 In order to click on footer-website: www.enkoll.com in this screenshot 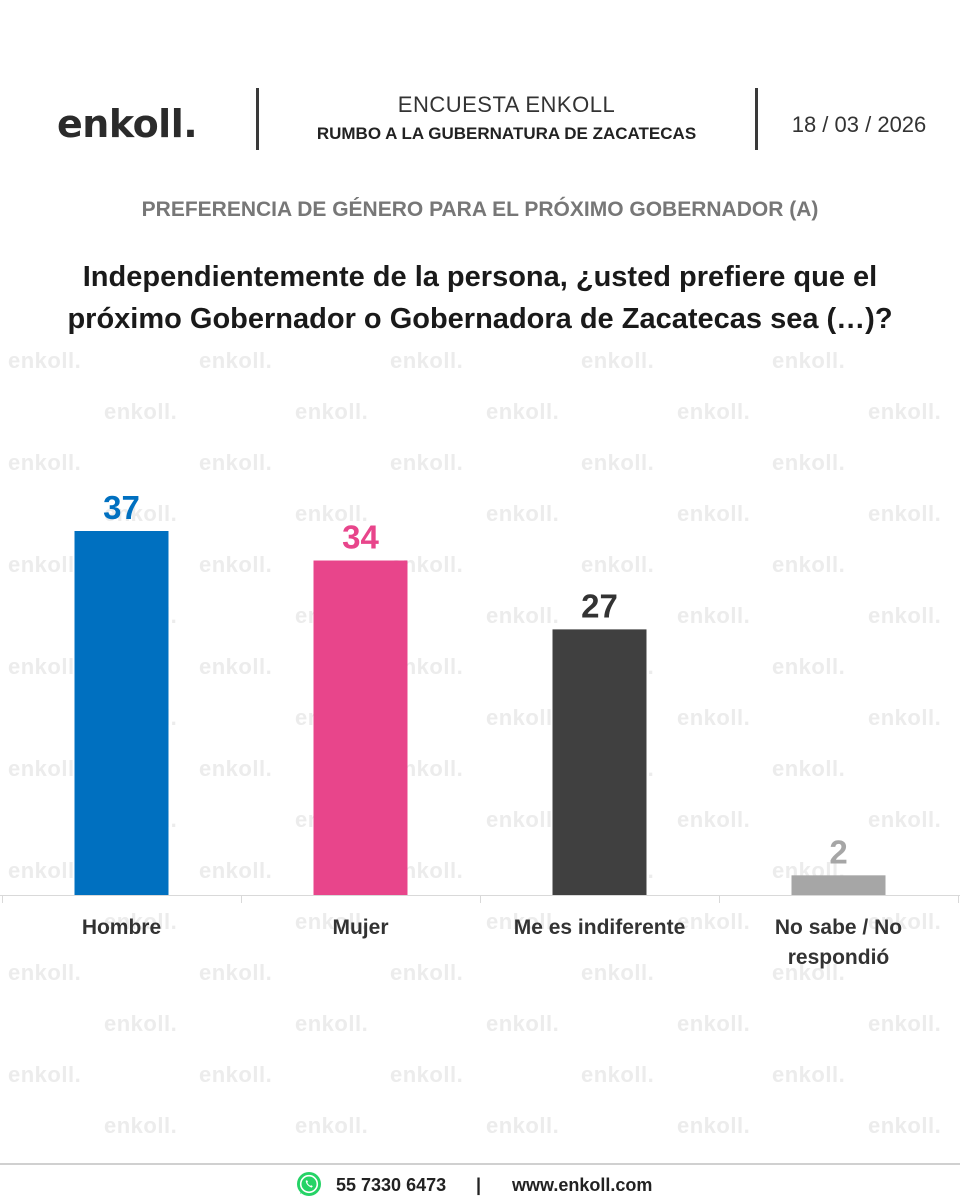, I will do `click(582, 1185)`.